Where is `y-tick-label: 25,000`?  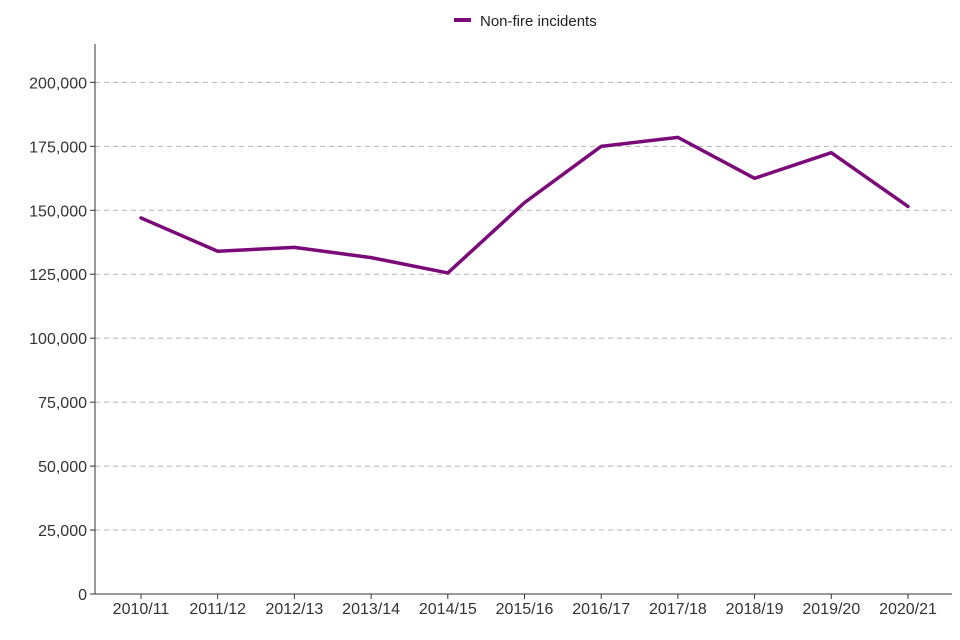
y-tick-label: 25,000 is located at coordinates (62, 531).